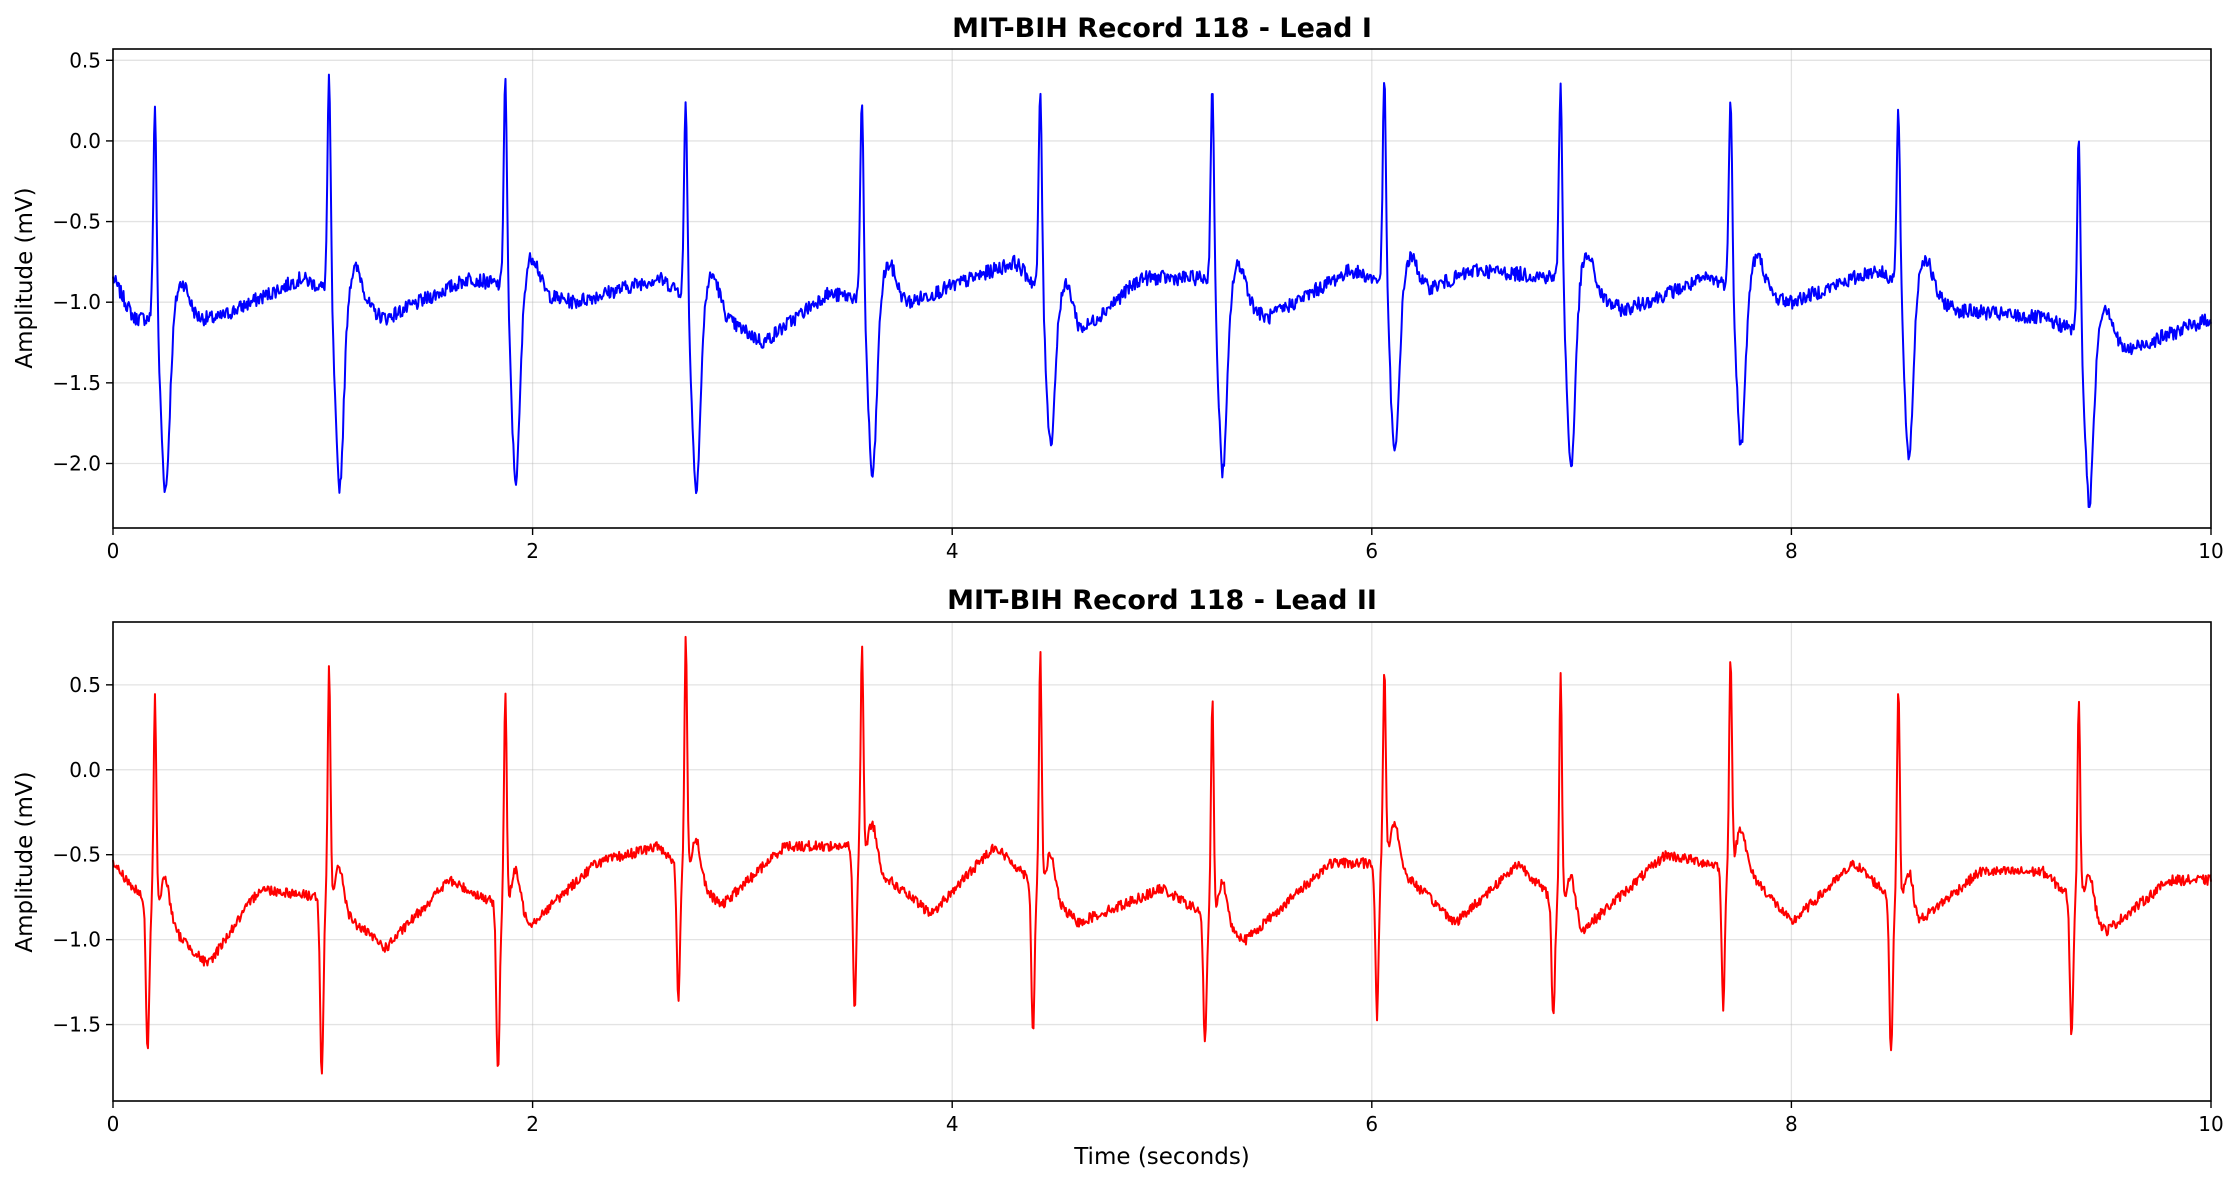 The height and width of the screenshot is (1180, 2232). I want to click on lead-ii-ylabel: Amplitude (mV), so click(25, 861).